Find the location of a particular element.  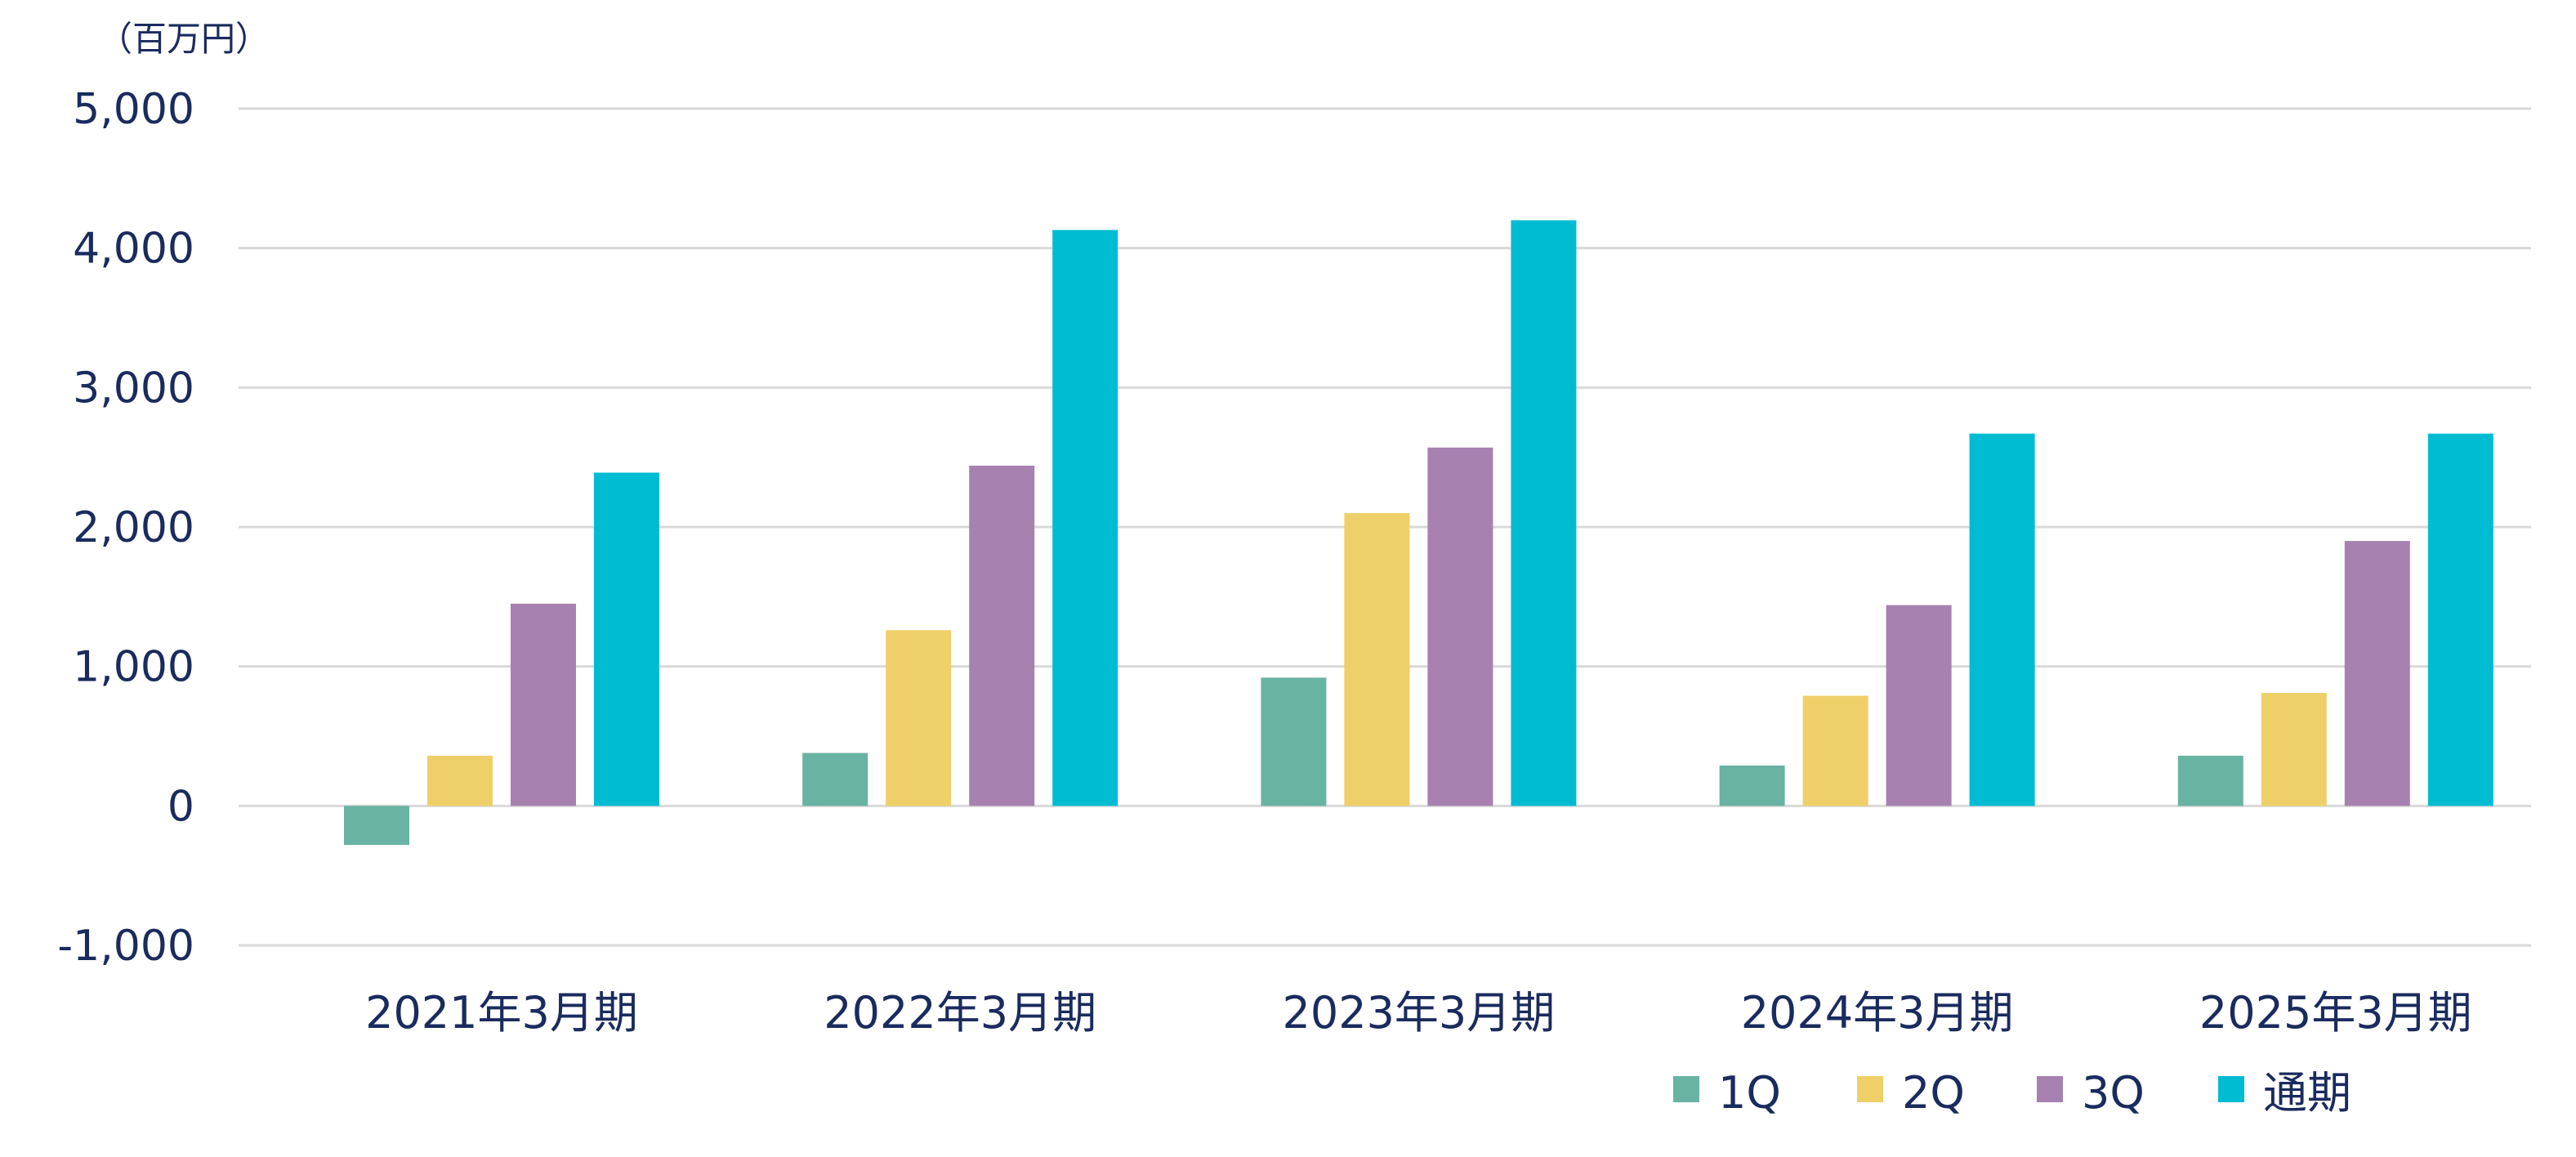

y-tick-label: 2,000 is located at coordinates (134, 527).